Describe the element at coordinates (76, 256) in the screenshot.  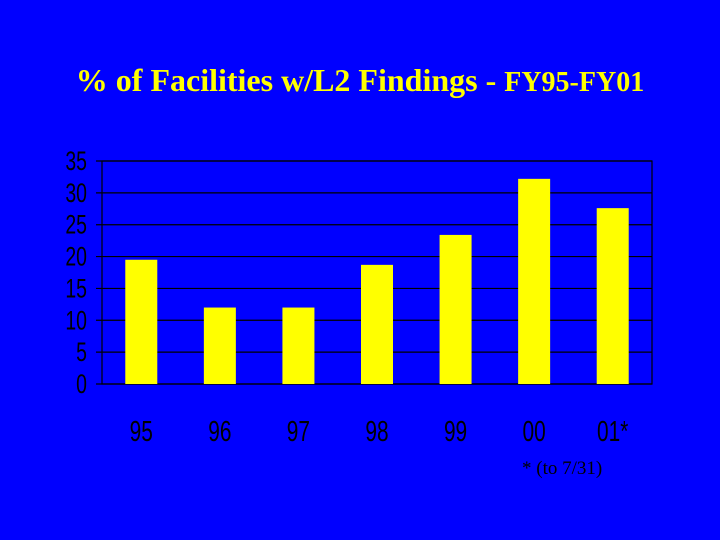
I see `y-tick-label: 20` at that location.